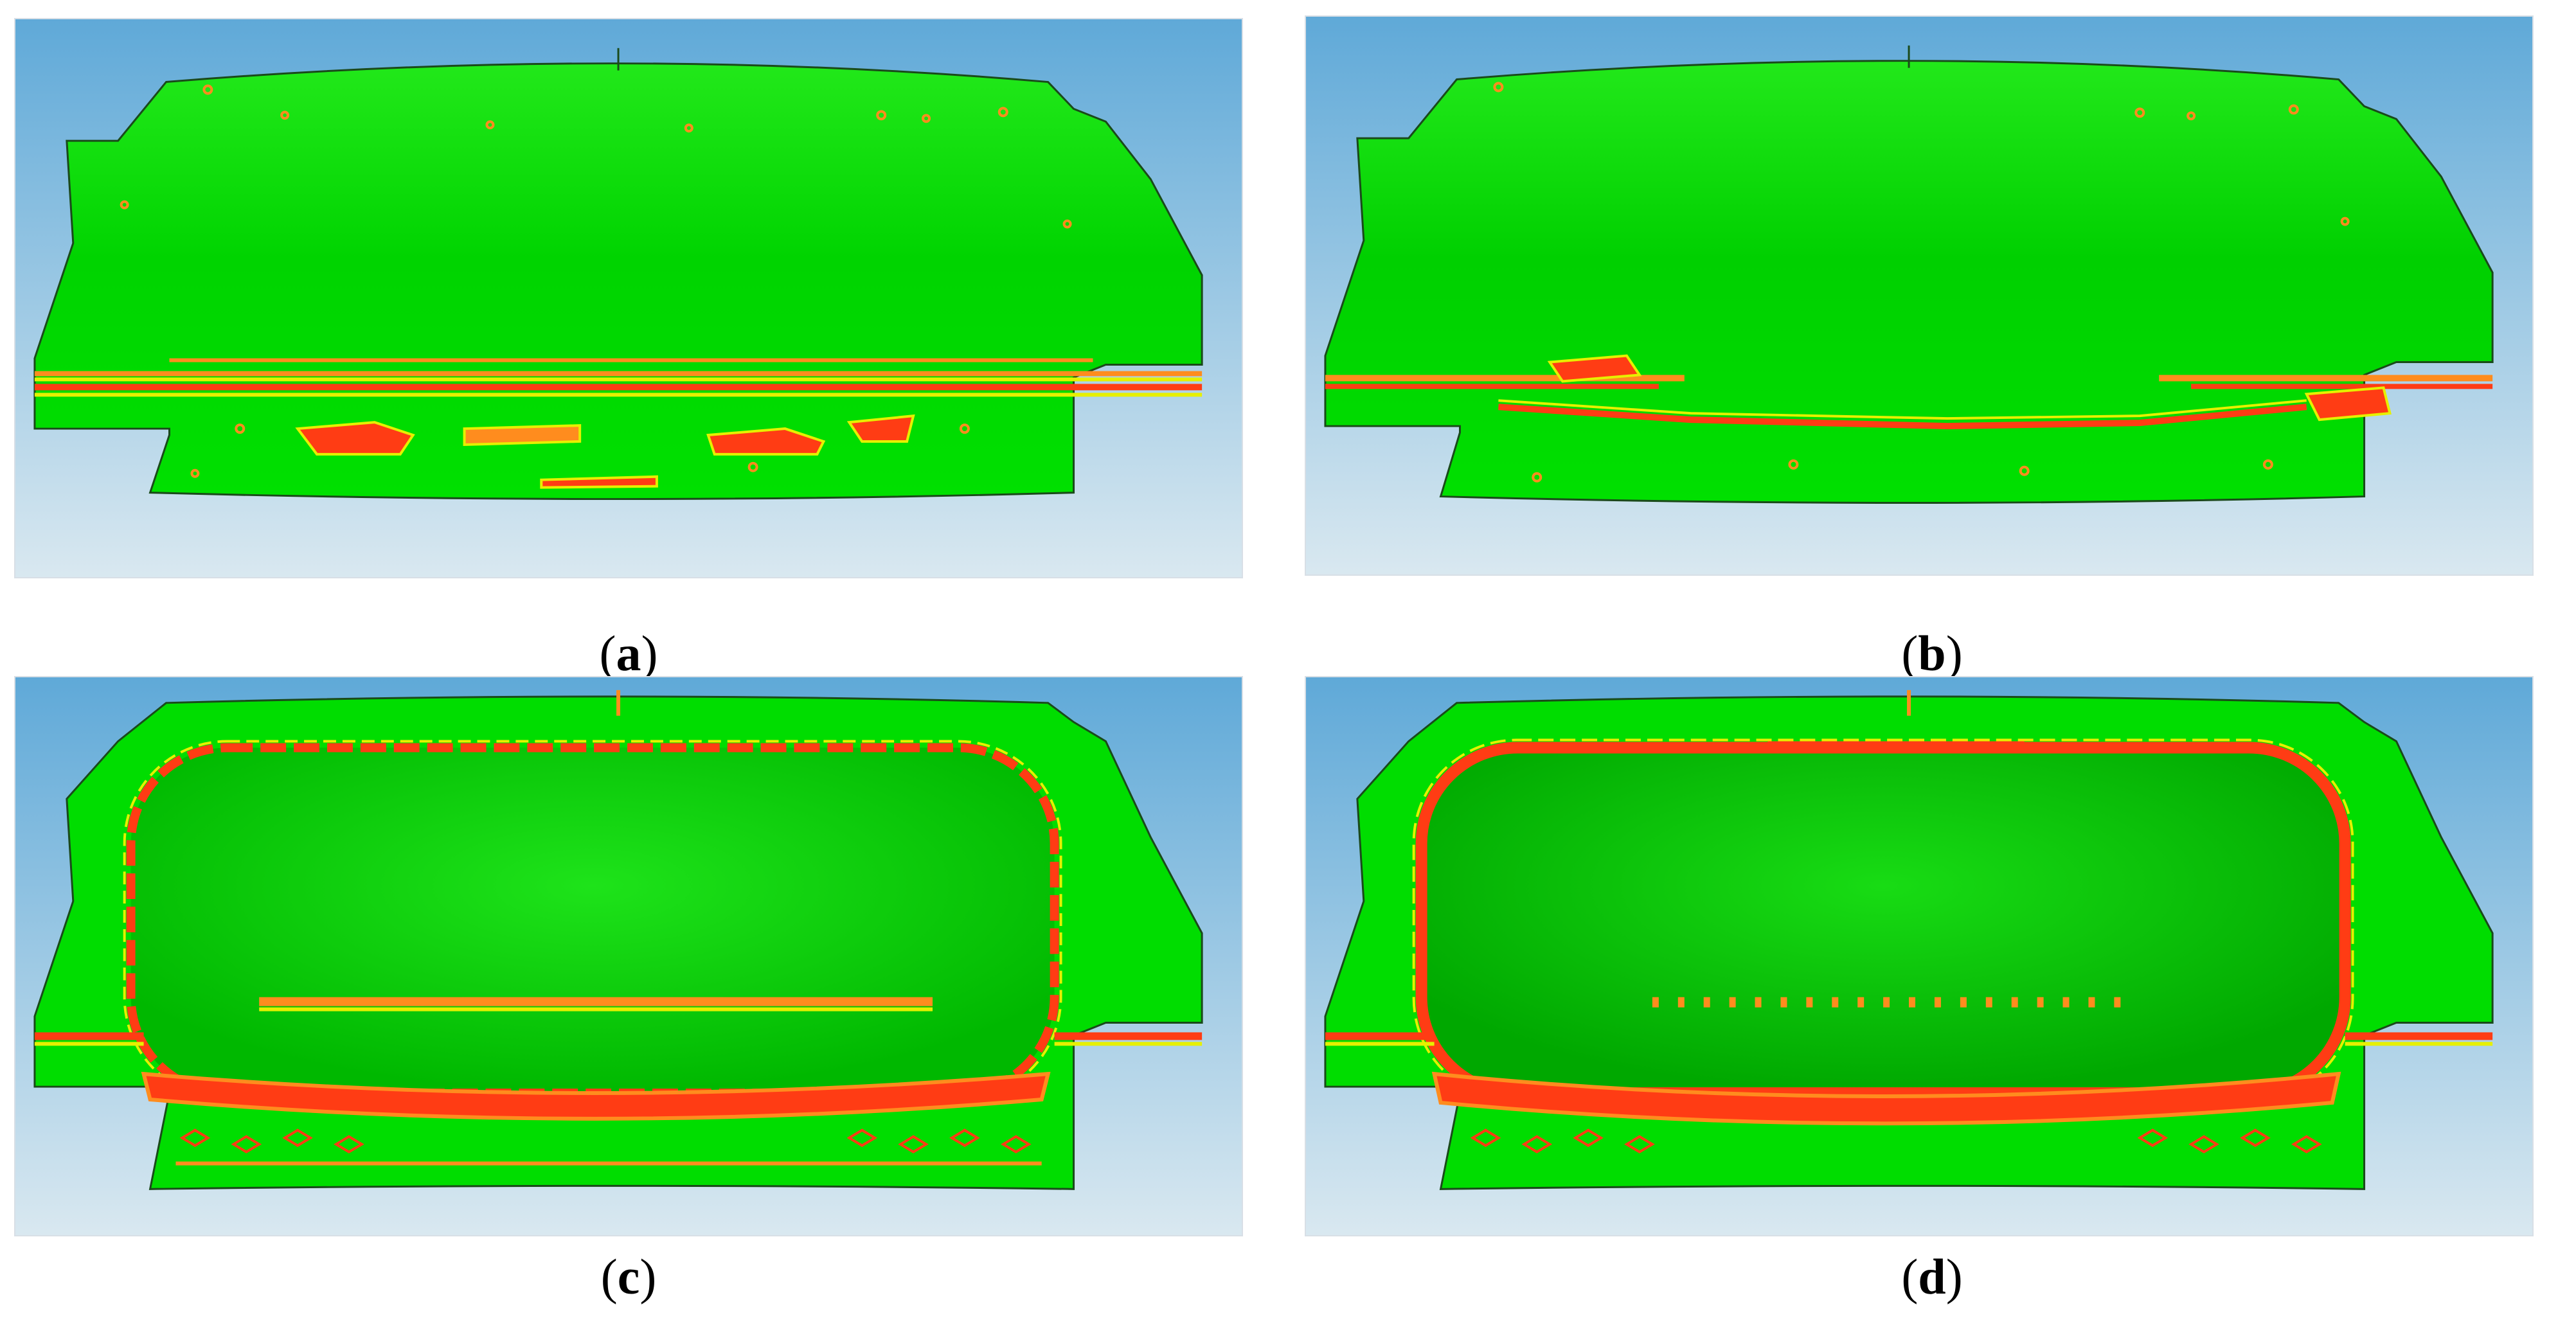  I want to click on caption-a: (a), so click(628, 653).